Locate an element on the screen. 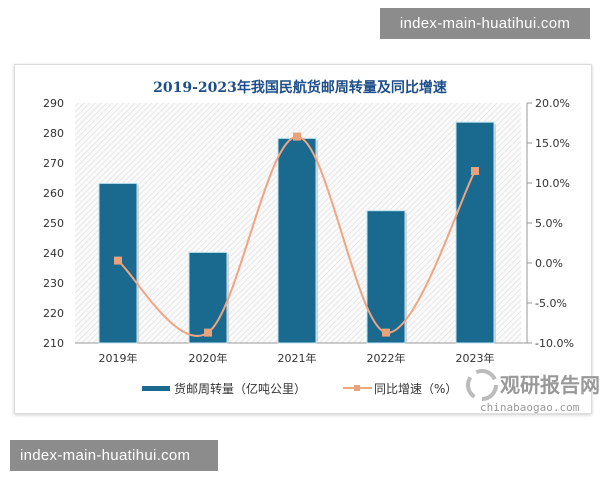 The width and height of the screenshot is (600, 480). watermark-top: index-main-huatihui.com is located at coordinates (485, 23).